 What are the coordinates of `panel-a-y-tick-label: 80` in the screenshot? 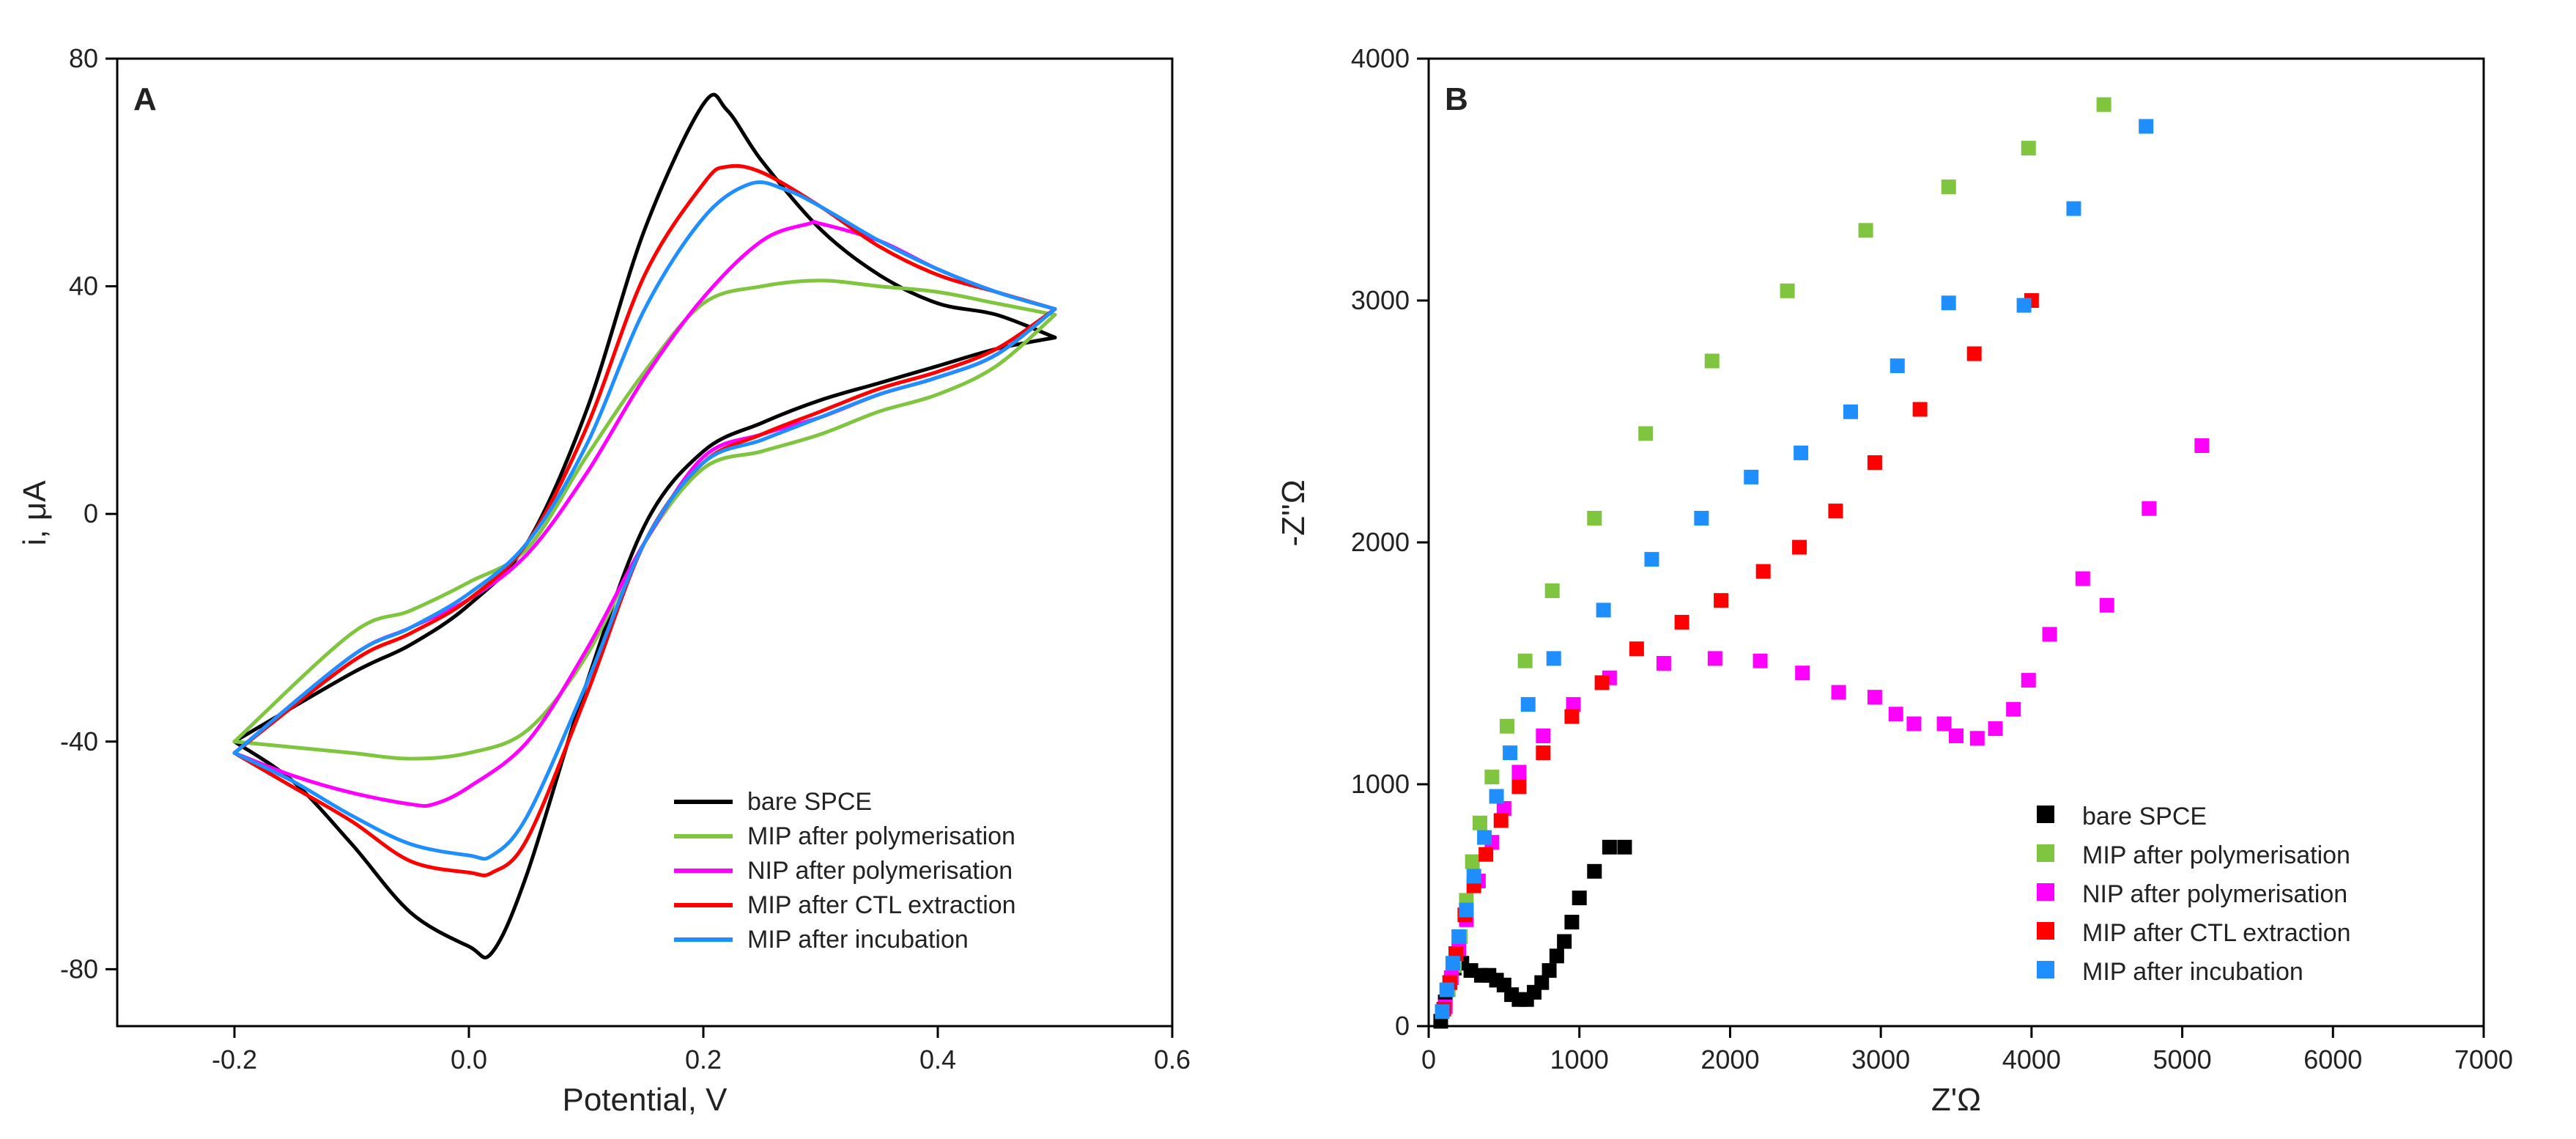 It's located at (83, 58).